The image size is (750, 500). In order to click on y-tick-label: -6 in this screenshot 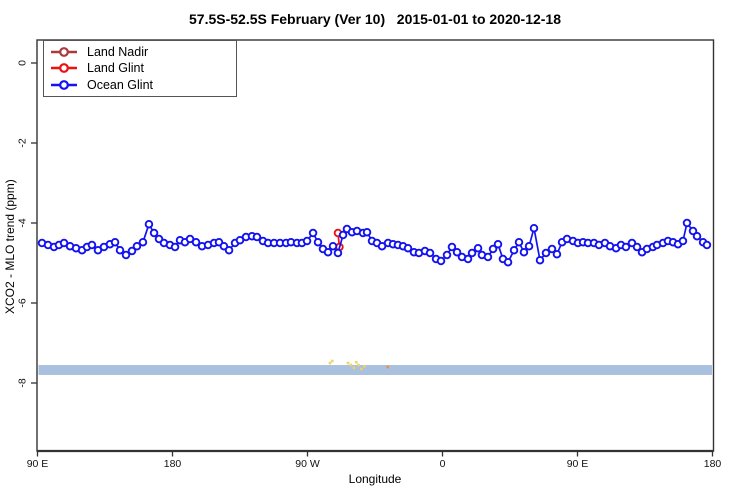, I will do `click(23, 302)`.